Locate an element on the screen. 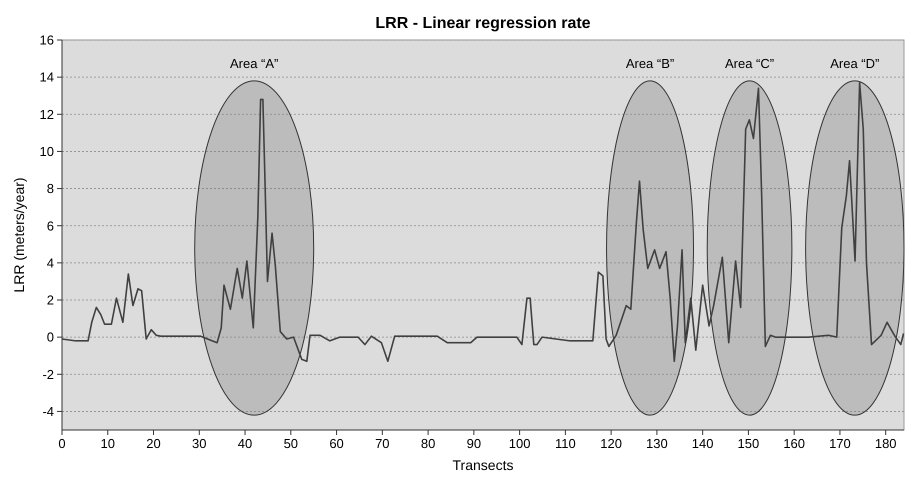 The width and height of the screenshot is (912, 482). x-tick-label: 70 is located at coordinates (382, 443).